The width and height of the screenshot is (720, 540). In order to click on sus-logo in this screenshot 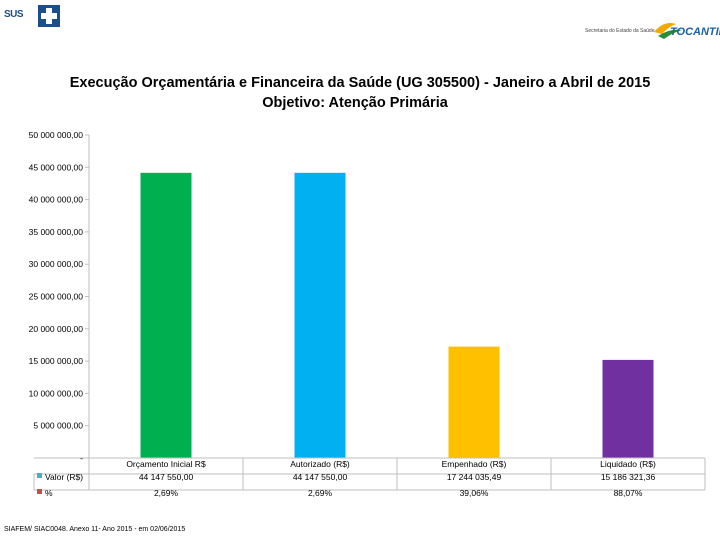, I will do `click(33, 16)`.